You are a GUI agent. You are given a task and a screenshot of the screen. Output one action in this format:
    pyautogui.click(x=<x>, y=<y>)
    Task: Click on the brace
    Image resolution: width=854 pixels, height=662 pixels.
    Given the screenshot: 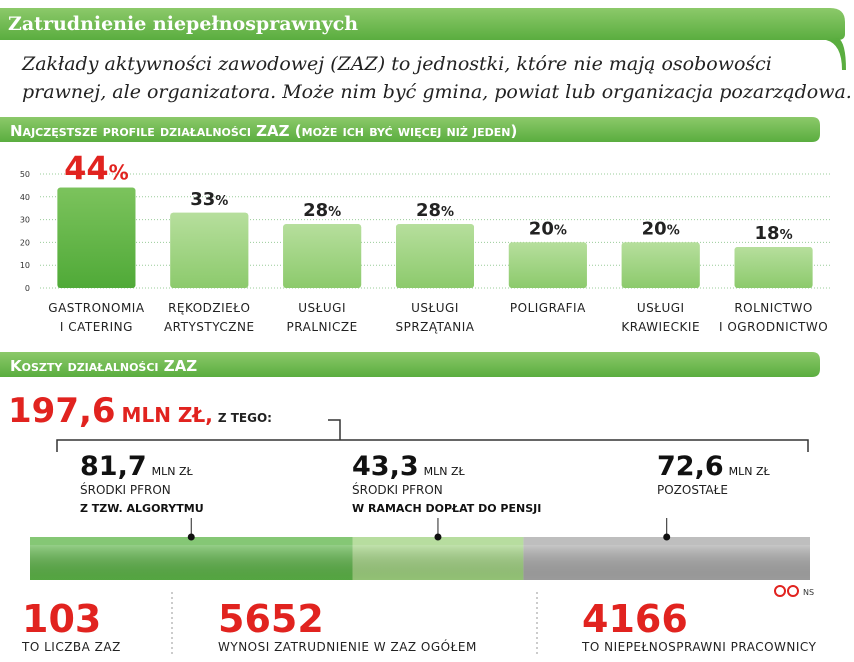 What is the action you would take?
    pyautogui.click(x=432, y=435)
    